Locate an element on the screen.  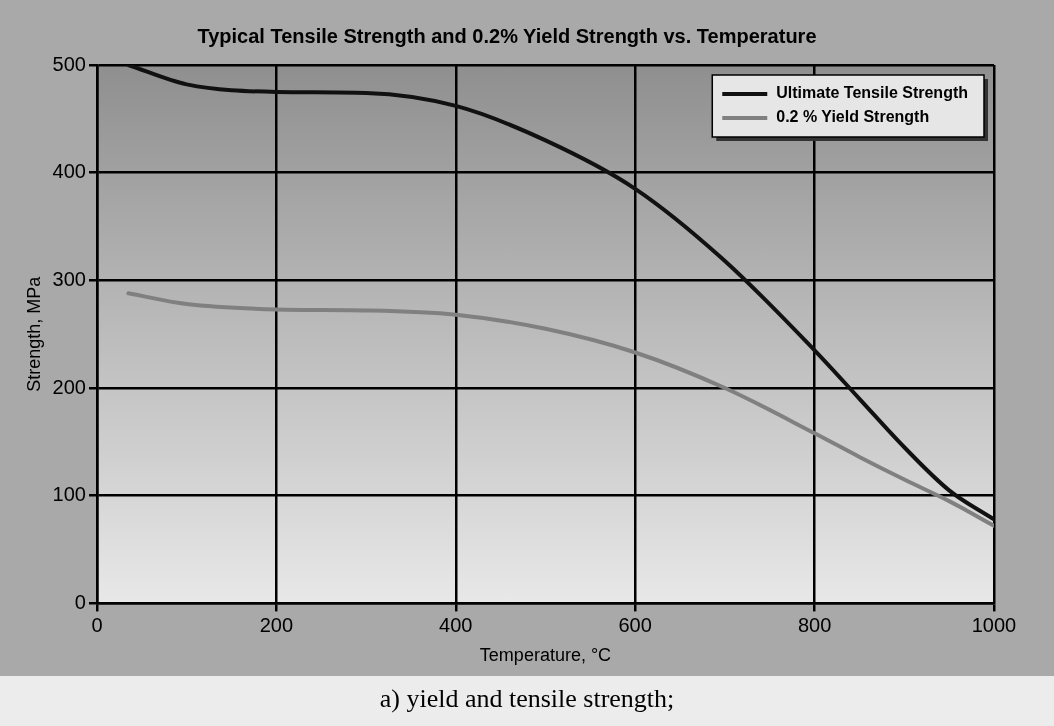
text: a) yield and tensile strength; is located at coordinates (527, 701).